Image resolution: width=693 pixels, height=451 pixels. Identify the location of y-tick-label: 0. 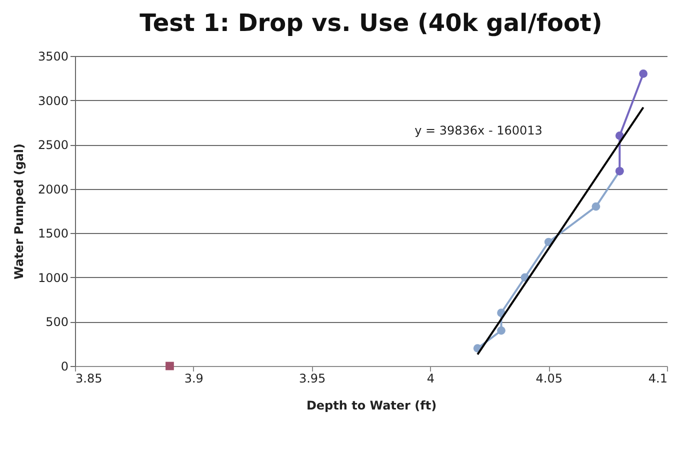
(64, 367).